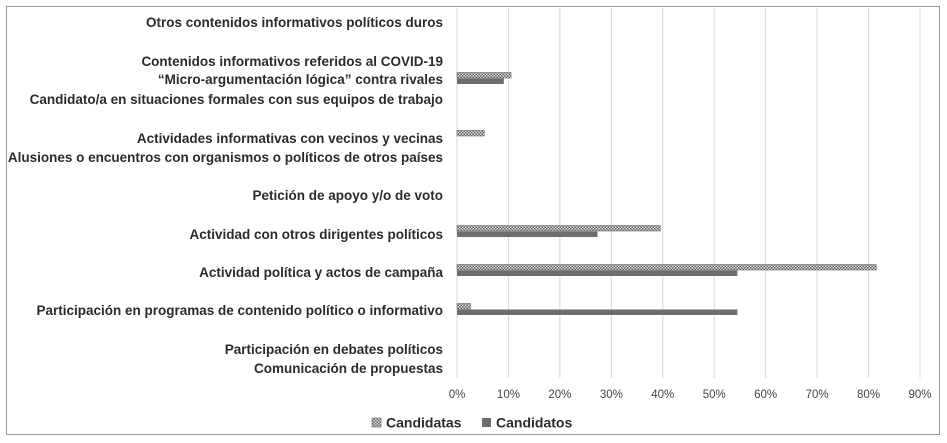 This screenshot has width=947, height=443. What do you see at coordinates (534, 423) in the screenshot?
I see `legend-label-candidatos: Candidatos` at bounding box center [534, 423].